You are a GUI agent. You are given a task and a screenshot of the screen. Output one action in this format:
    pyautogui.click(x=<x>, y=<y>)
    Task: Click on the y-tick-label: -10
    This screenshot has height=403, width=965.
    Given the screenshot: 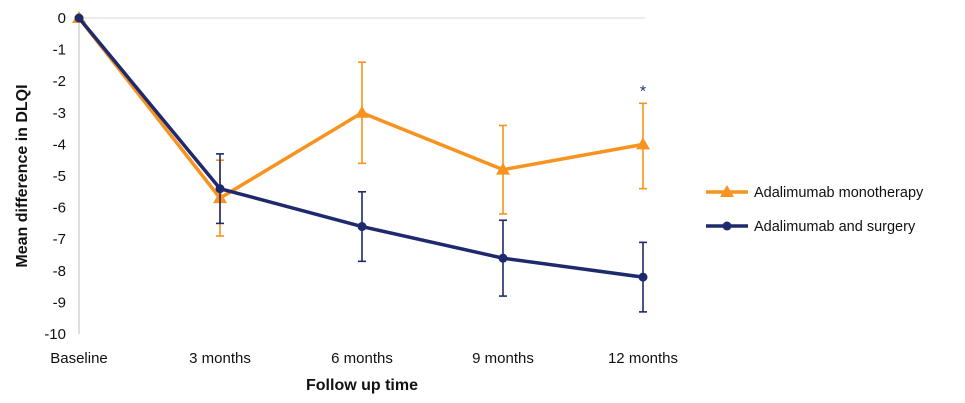 What is the action you would take?
    pyautogui.click(x=55, y=334)
    